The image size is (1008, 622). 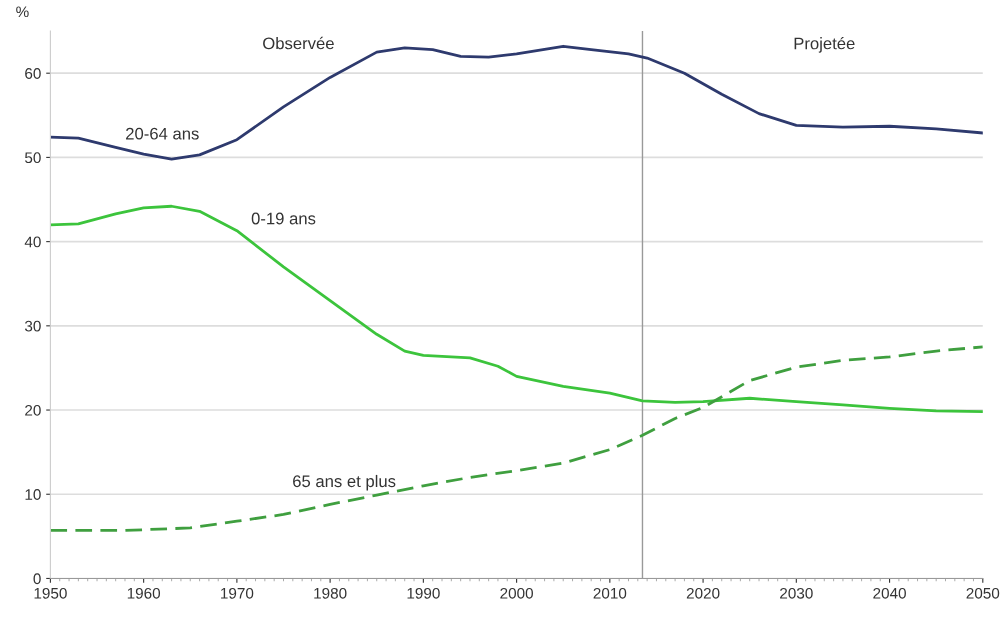 I want to click on x-tick-label: 2000, so click(x=516, y=593).